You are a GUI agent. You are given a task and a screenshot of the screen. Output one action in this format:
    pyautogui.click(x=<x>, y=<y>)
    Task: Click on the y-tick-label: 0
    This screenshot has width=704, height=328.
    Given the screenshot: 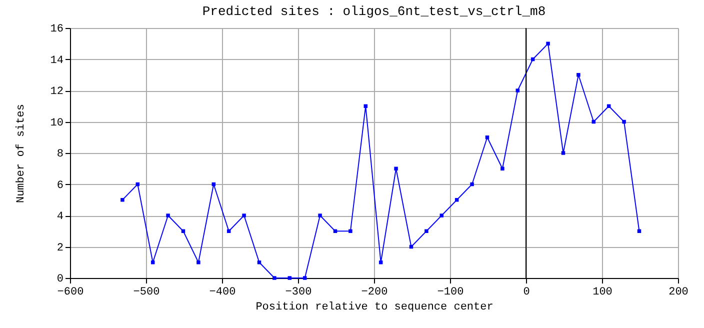 What is the action you would take?
    pyautogui.click(x=60, y=280)
    